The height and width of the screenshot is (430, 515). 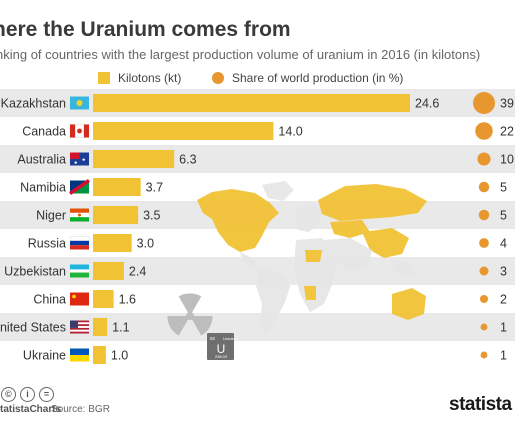 I want to click on share-value-label: 4, so click(x=503, y=244).